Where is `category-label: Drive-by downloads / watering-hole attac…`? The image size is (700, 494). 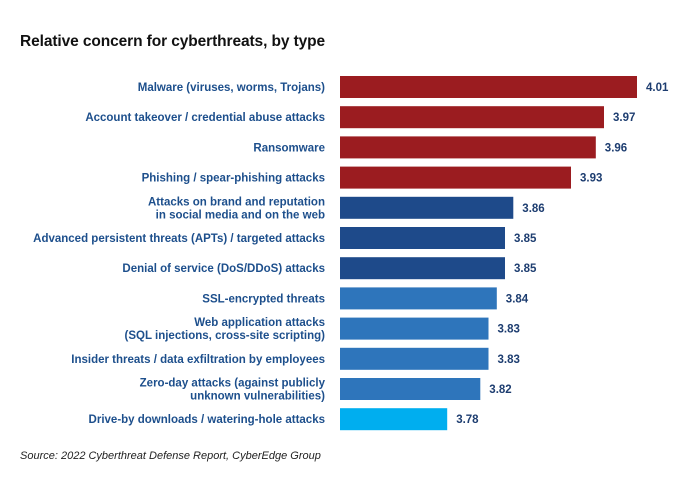
category-label: Drive-by downloads / watering-hole attac… is located at coordinates (207, 420).